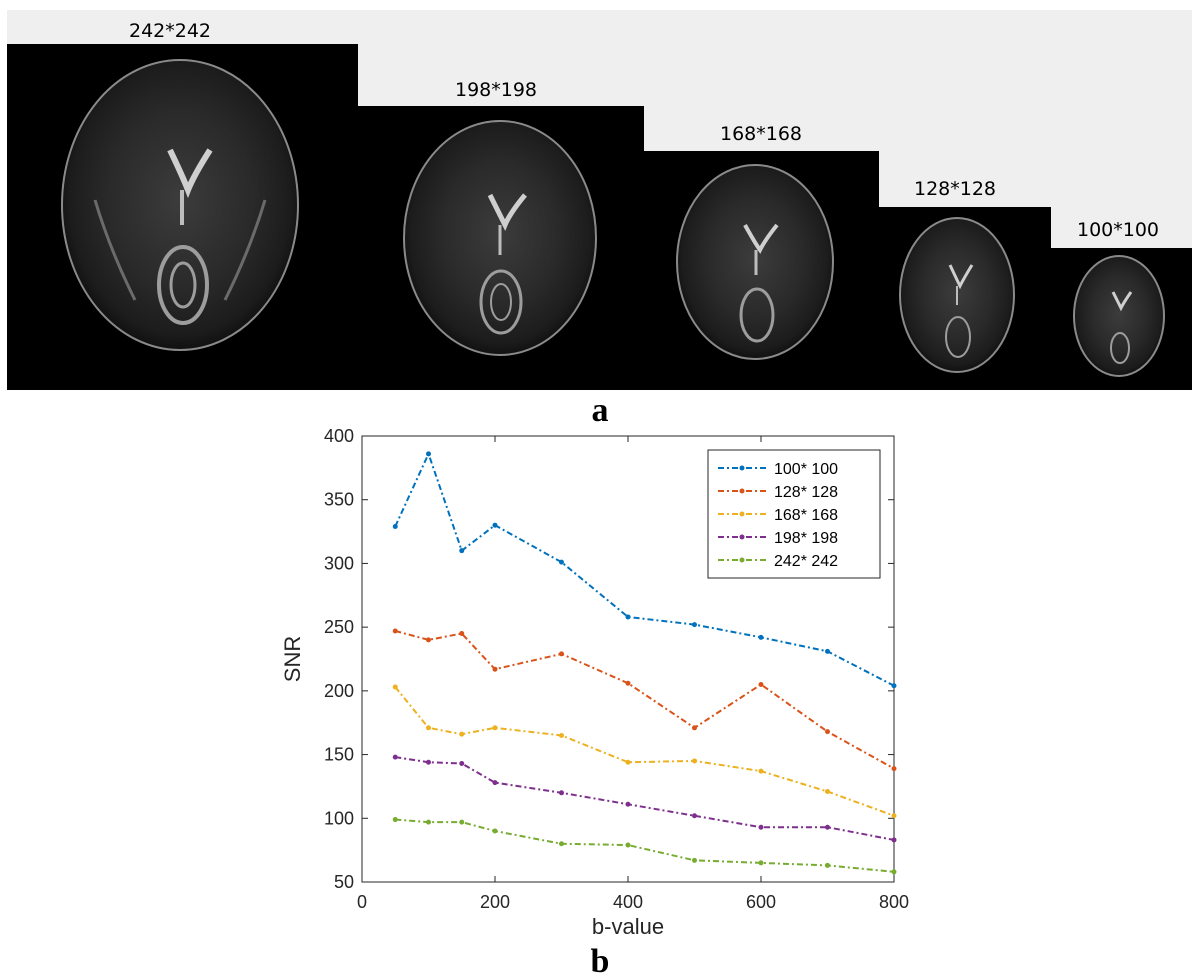 The height and width of the screenshot is (980, 1200). I want to click on image-label-198: 198*198, so click(496, 90).